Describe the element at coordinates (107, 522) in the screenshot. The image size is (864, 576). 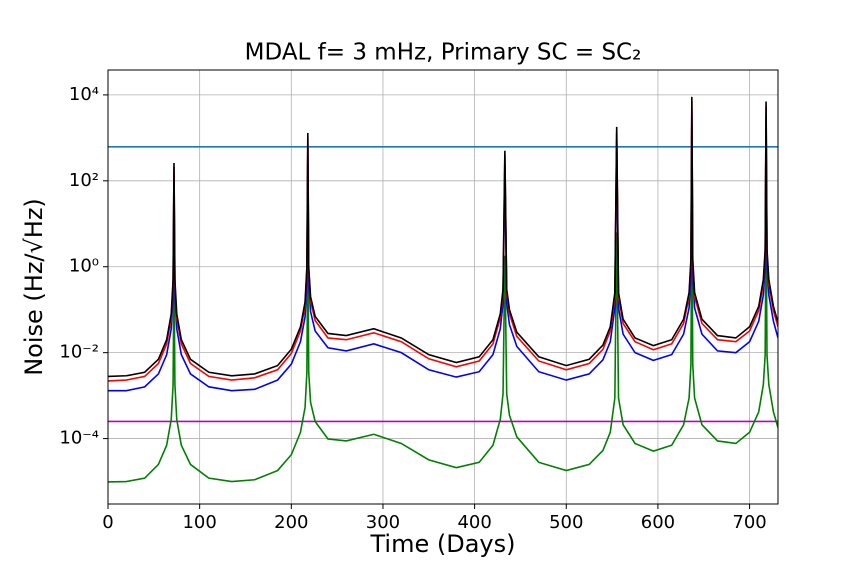
I see `x-tick-label: 0` at that location.